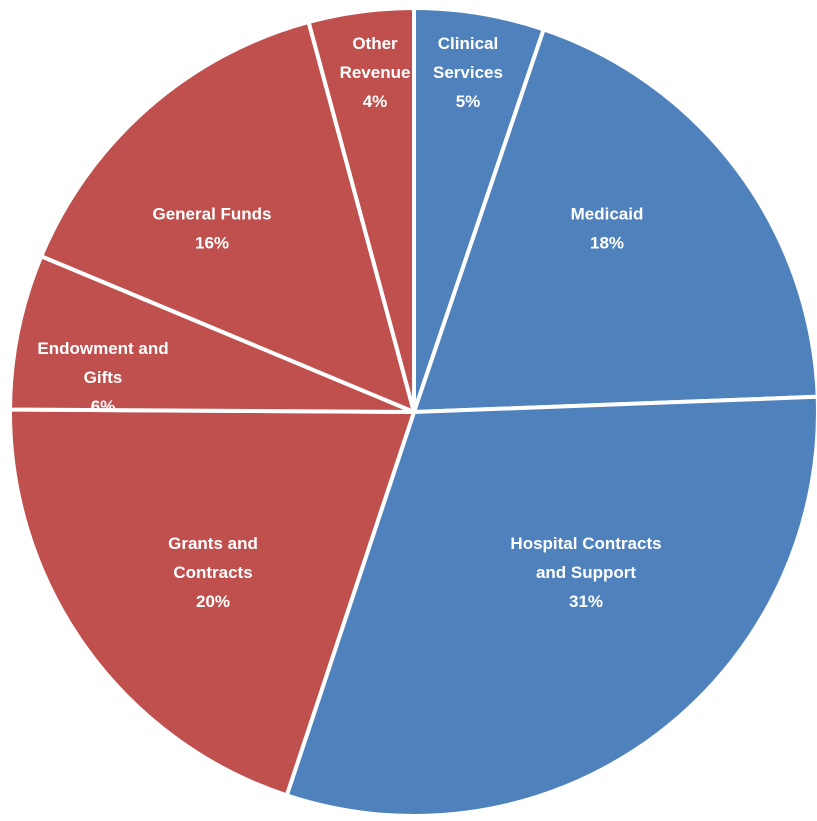  What do you see at coordinates (607, 214) in the screenshot?
I see `slice-name-line: Medicaid` at bounding box center [607, 214].